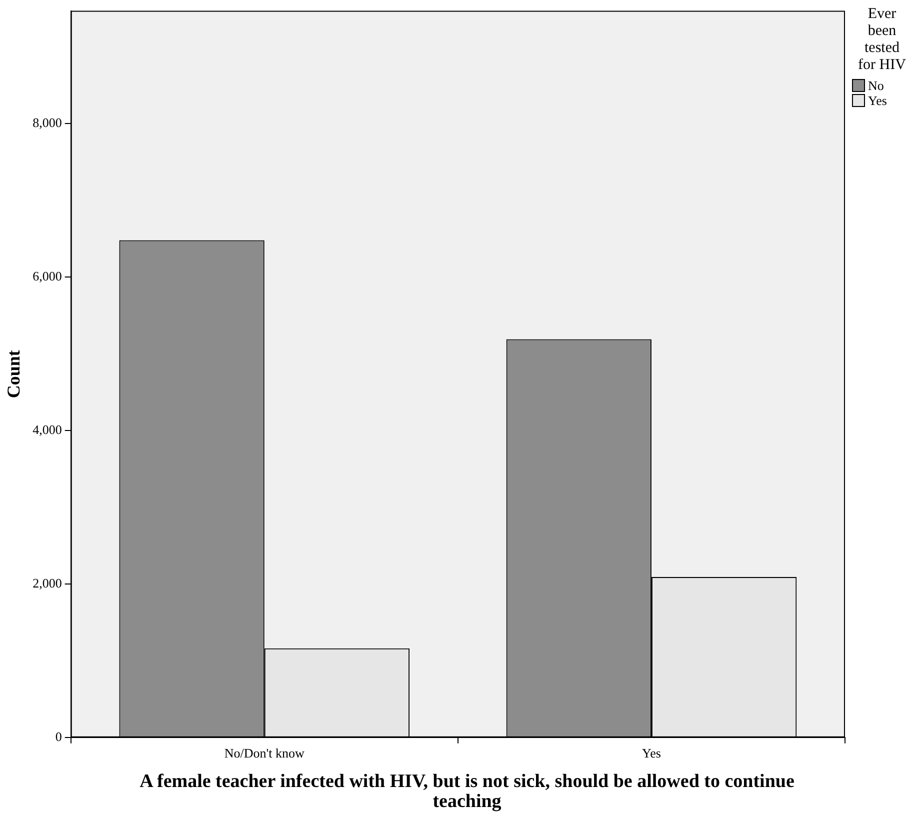 The width and height of the screenshot is (917, 838). Describe the element at coordinates (882, 40) in the screenshot. I see `legend-title: Ever been tested for HIV` at that location.